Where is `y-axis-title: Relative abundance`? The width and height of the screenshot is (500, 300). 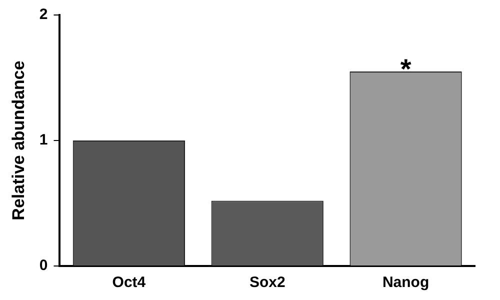 y-axis-title: Relative abundance is located at coordinates (18, 140).